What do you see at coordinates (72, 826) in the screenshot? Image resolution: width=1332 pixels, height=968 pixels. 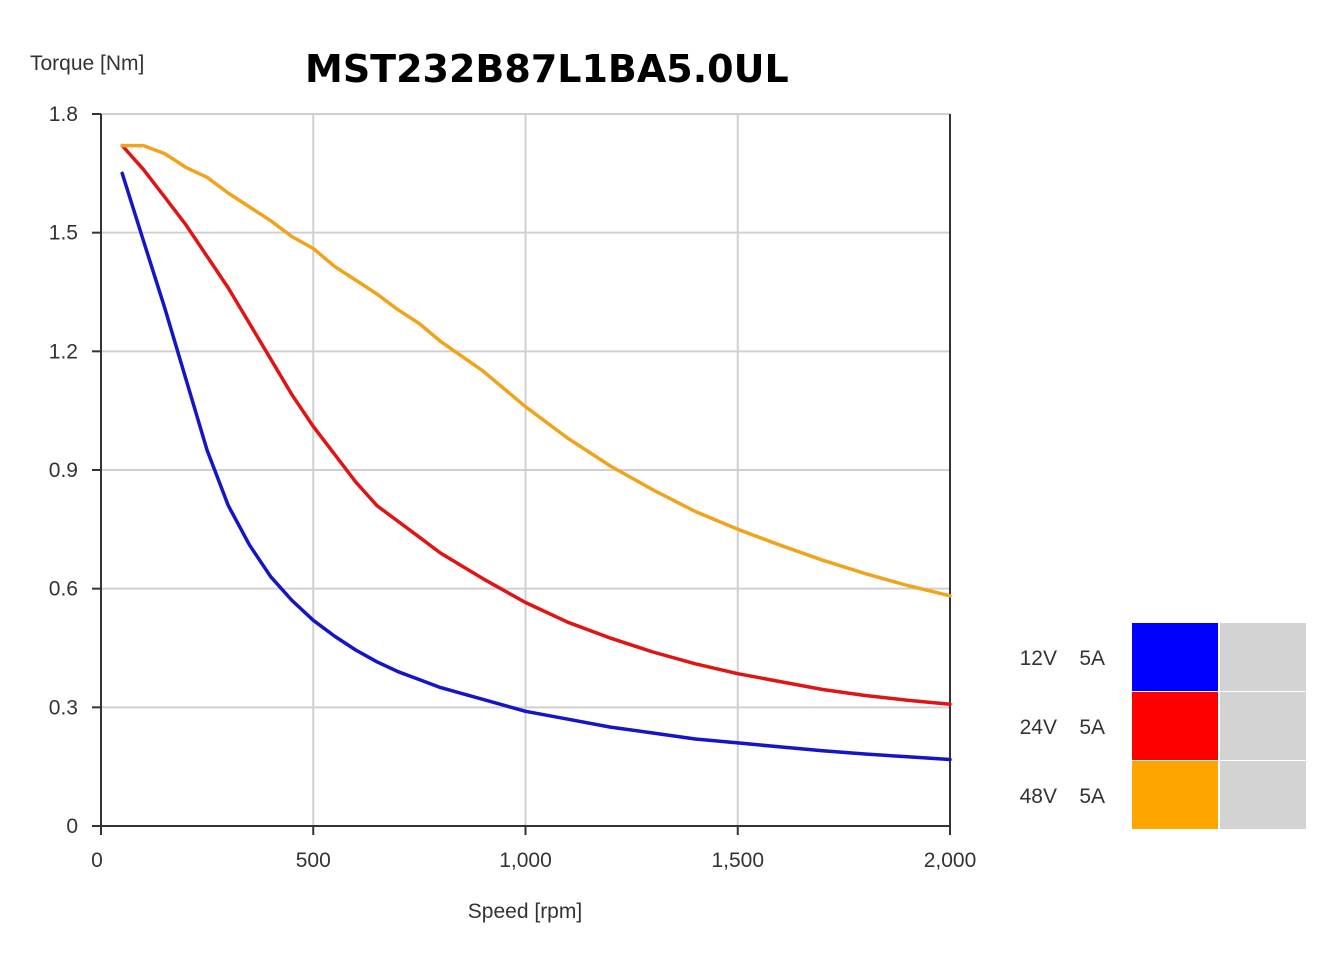 I see `y-tick-label: 0` at bounding box center [72, 826].